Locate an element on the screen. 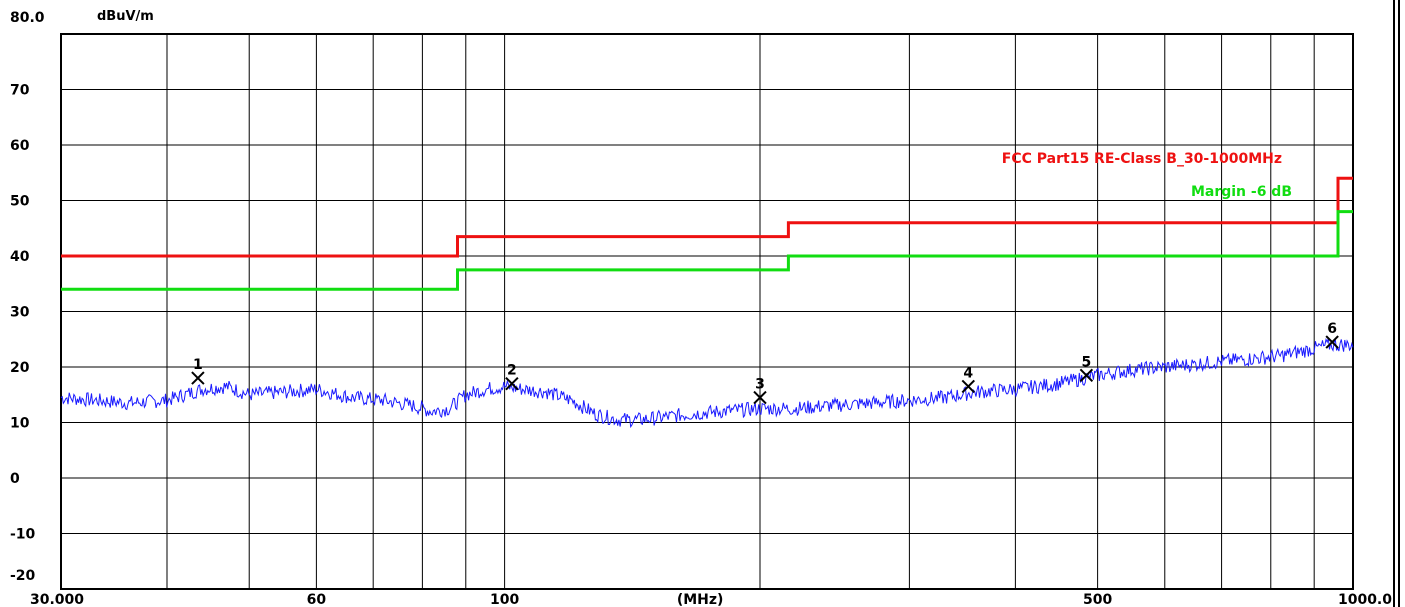 Image resolution: width=1405 pixels, height=607 pixels. y-tick-label: 60 is located at coordinates (20, 146).